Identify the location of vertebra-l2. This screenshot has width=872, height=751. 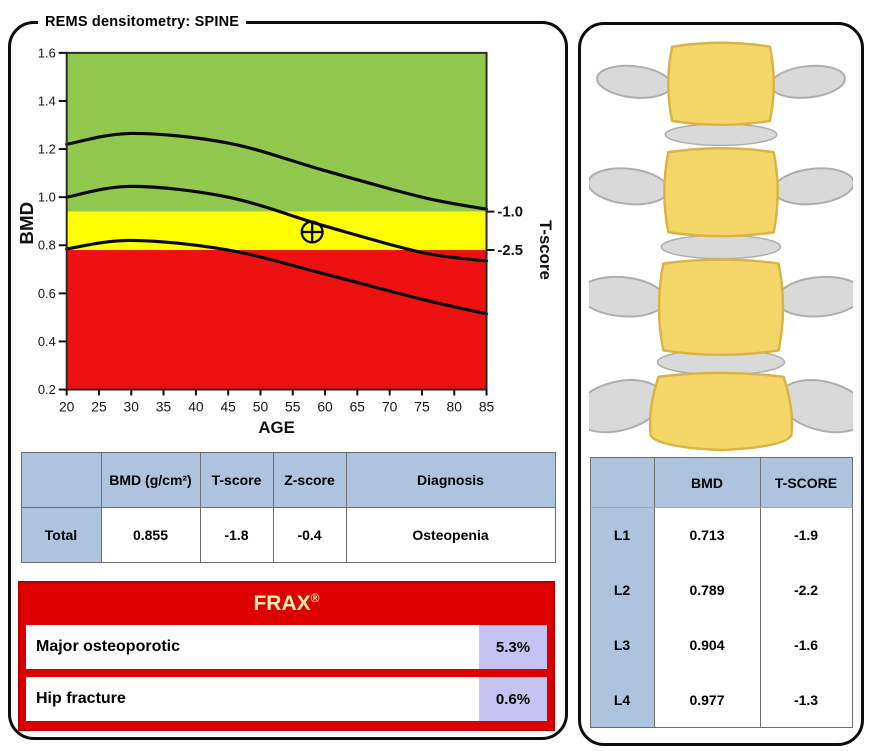
(721, 192).